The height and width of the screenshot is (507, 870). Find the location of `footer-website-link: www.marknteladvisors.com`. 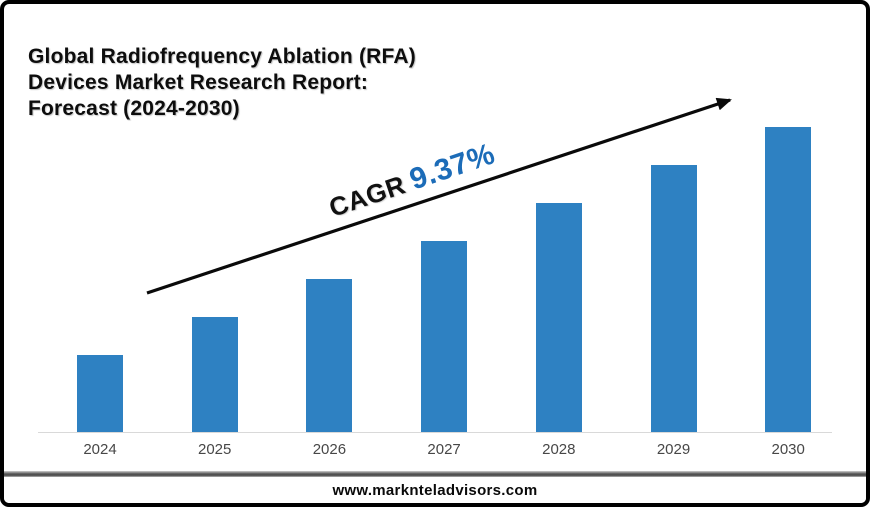

footer-website-link: www.marknteladvisors.com is located at coordinates (435, 490).